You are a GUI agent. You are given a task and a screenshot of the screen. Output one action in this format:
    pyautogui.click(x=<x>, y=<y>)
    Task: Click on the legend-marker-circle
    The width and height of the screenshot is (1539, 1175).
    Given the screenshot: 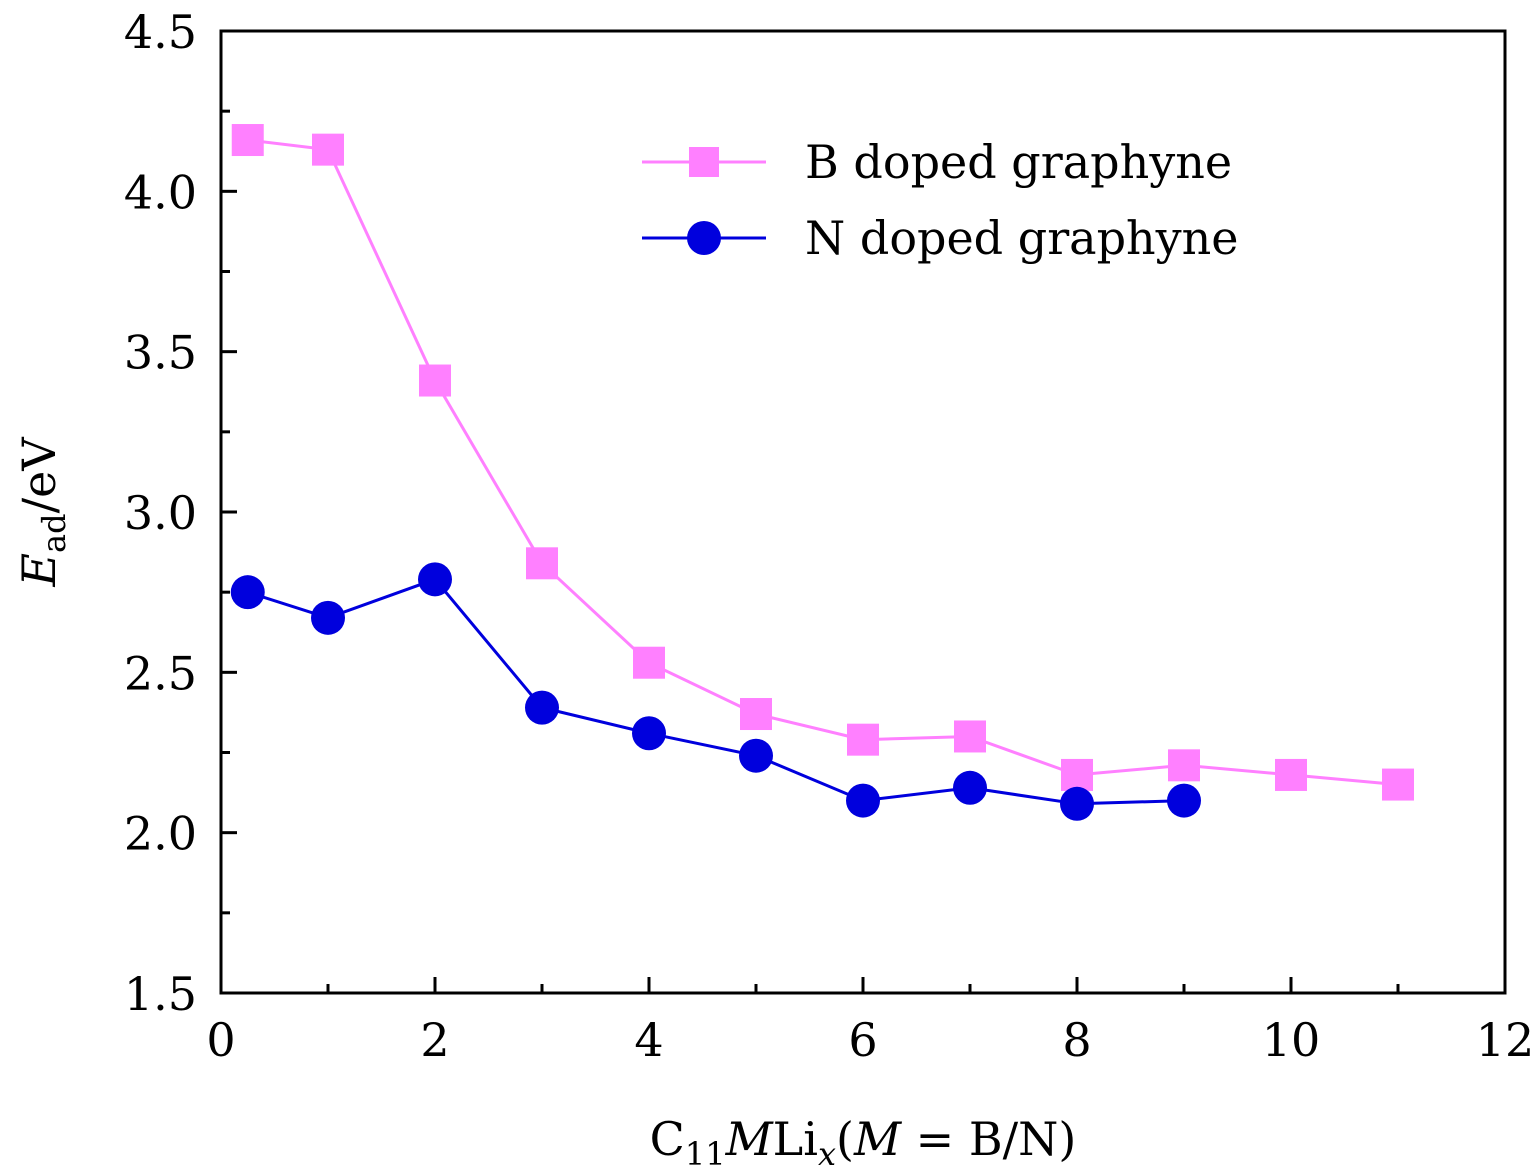 What is the action you would take?
    pyautogui.click(x=704, y=238)
    